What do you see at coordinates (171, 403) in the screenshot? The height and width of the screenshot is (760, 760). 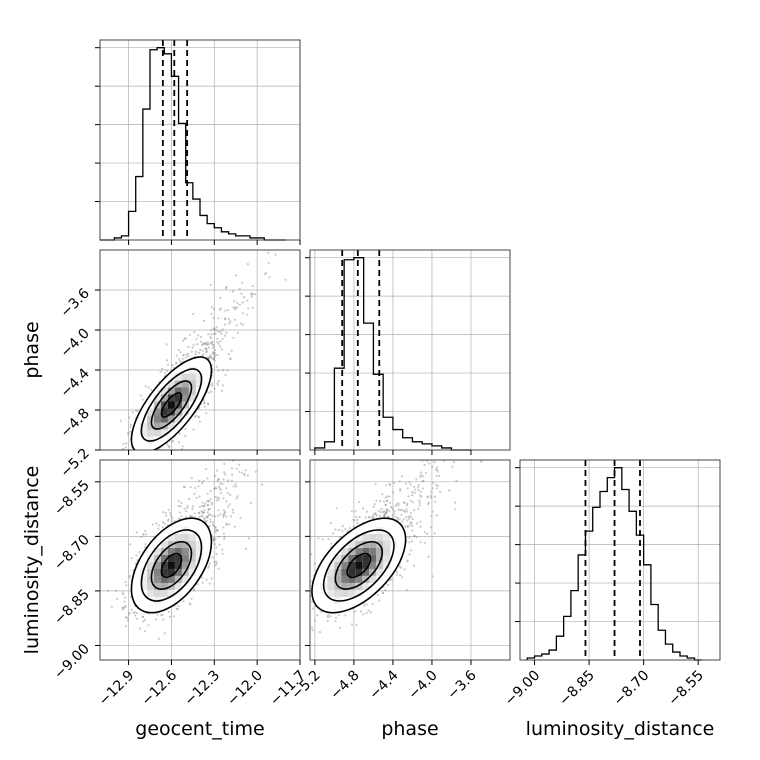 I see `contour-line` at bounding box center [171, 403].